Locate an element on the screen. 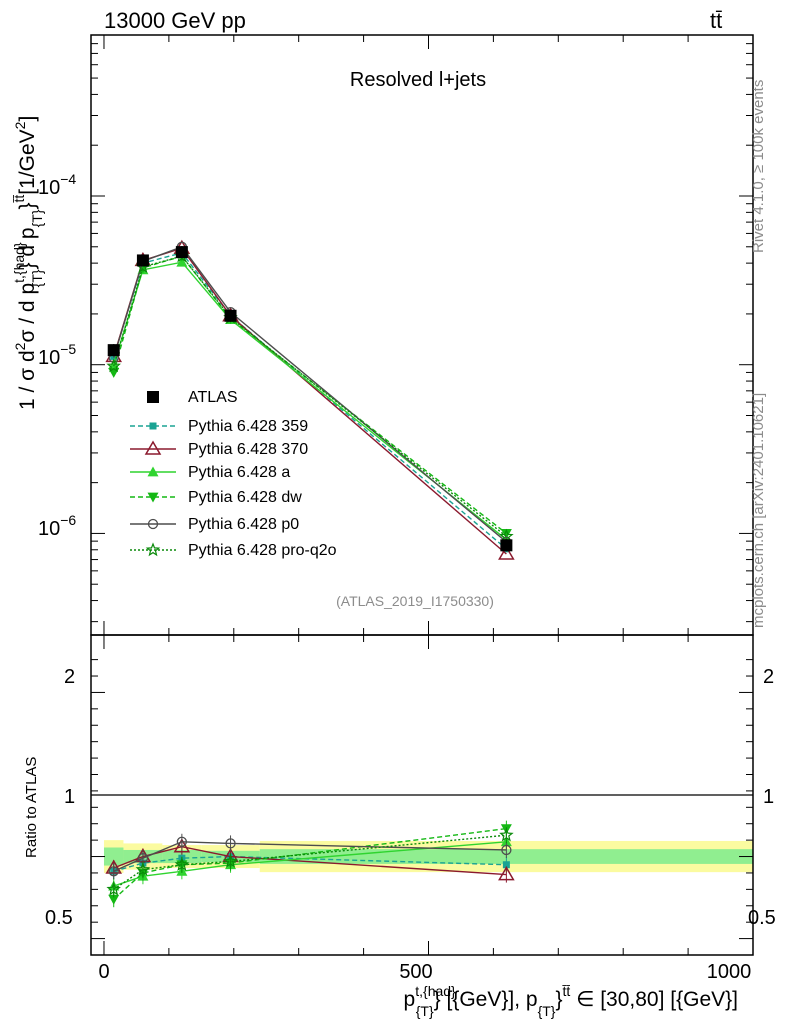  ratio-y-tick-0.5-right: 0.5 is located at coordinates (762, 918).